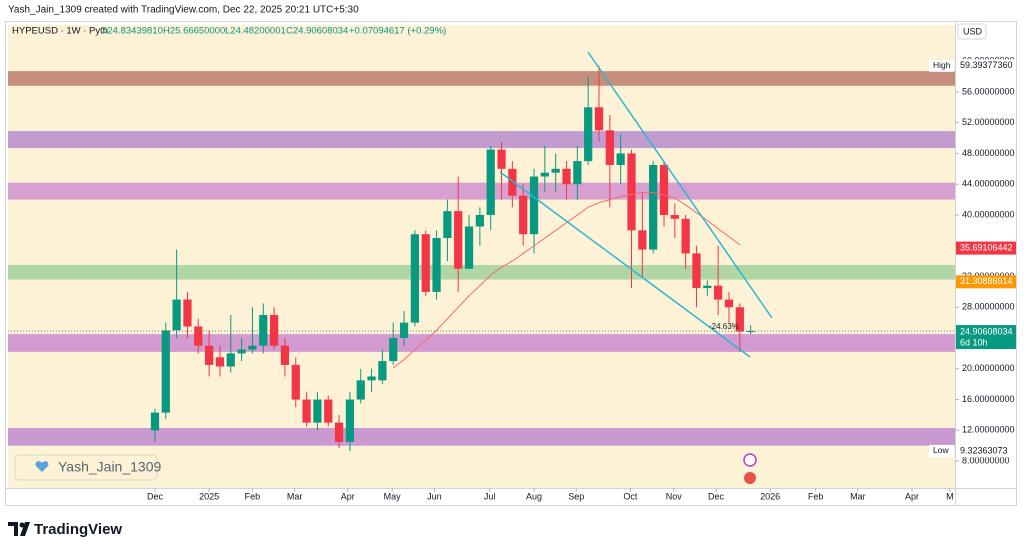 The width and height of the screenshot is (1024, 556). Describe the element at coordinates (988, 430) in the screenshot. I see `y-tick-label: 12.00000000` at that location.